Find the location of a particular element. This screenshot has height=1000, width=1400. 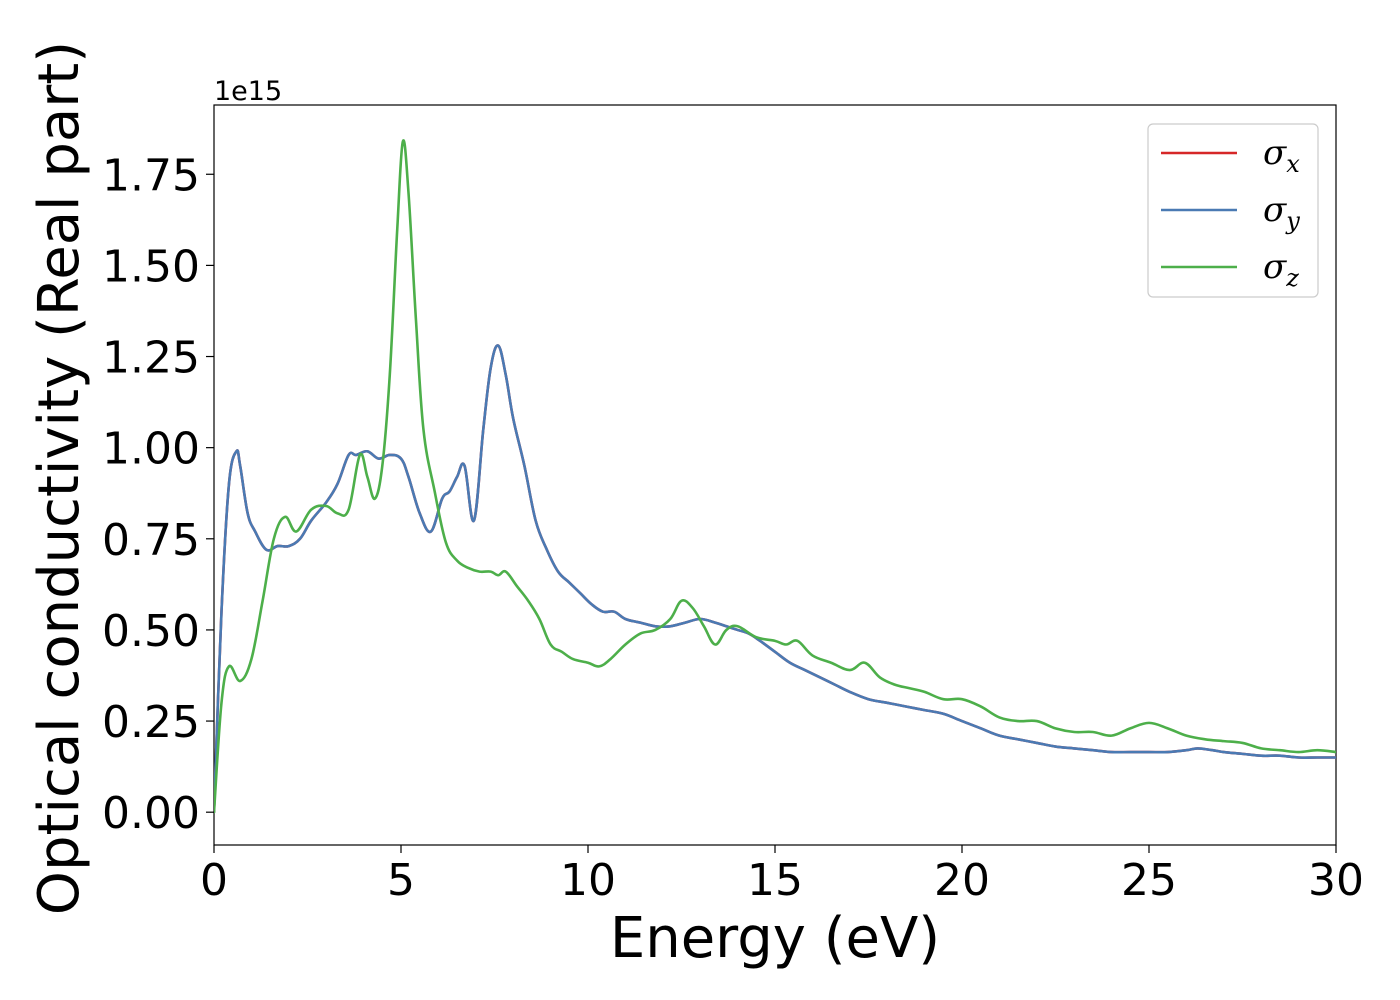

y-tick-label: 0.00 is located at coordinates (151, 813).